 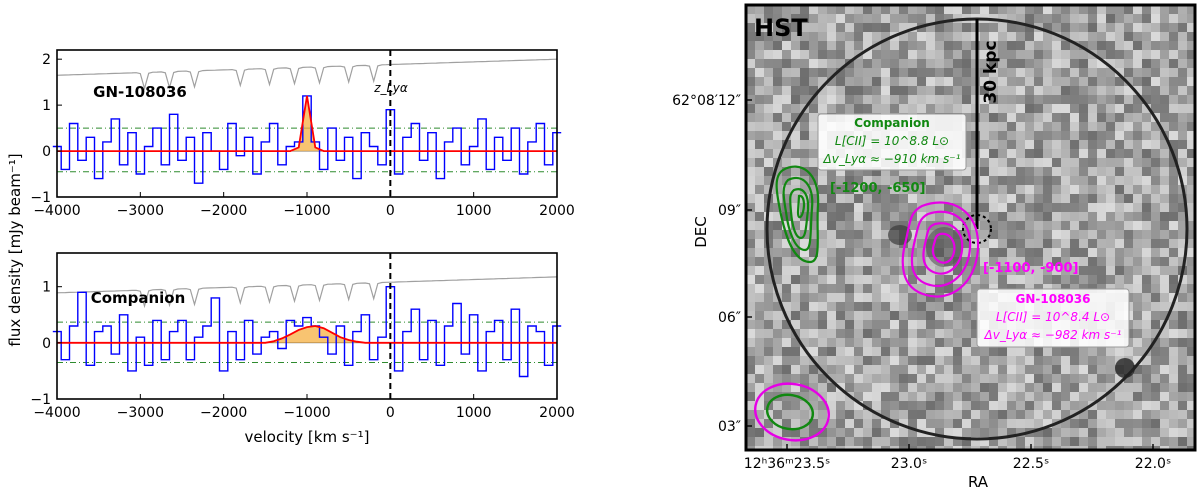 What do you see at coordinates (781, 28) in the screenshot?
I see `hst-title: HST` at bounding box center [781, 28].